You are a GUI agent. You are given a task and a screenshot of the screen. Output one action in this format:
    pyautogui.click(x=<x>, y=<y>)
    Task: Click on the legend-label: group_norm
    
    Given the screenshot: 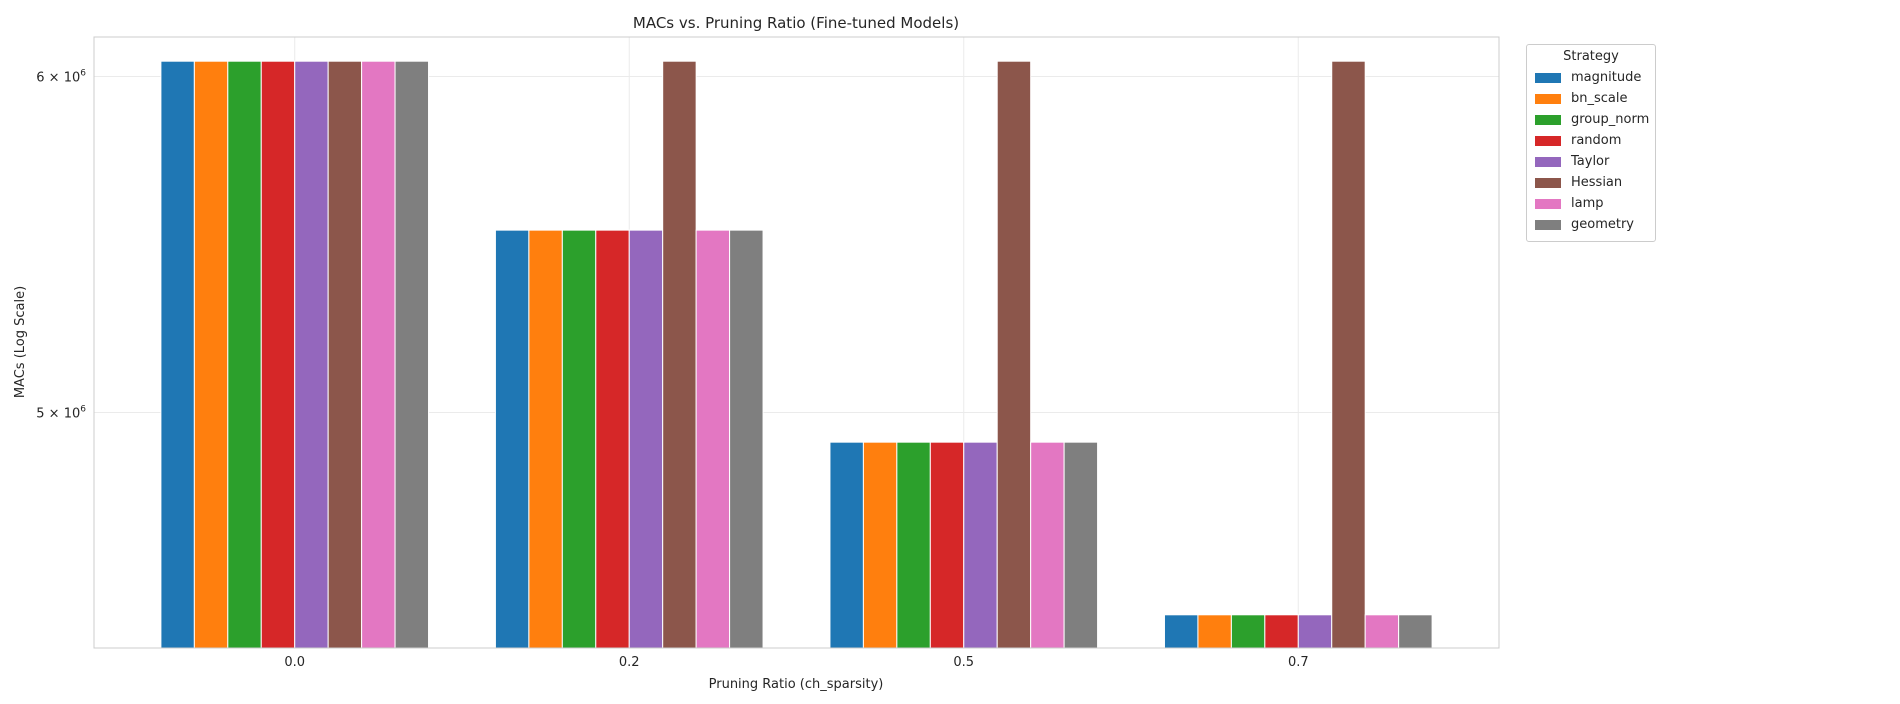 What is the action you would take?
    pyautogui.click(x=1610, y=119)
    